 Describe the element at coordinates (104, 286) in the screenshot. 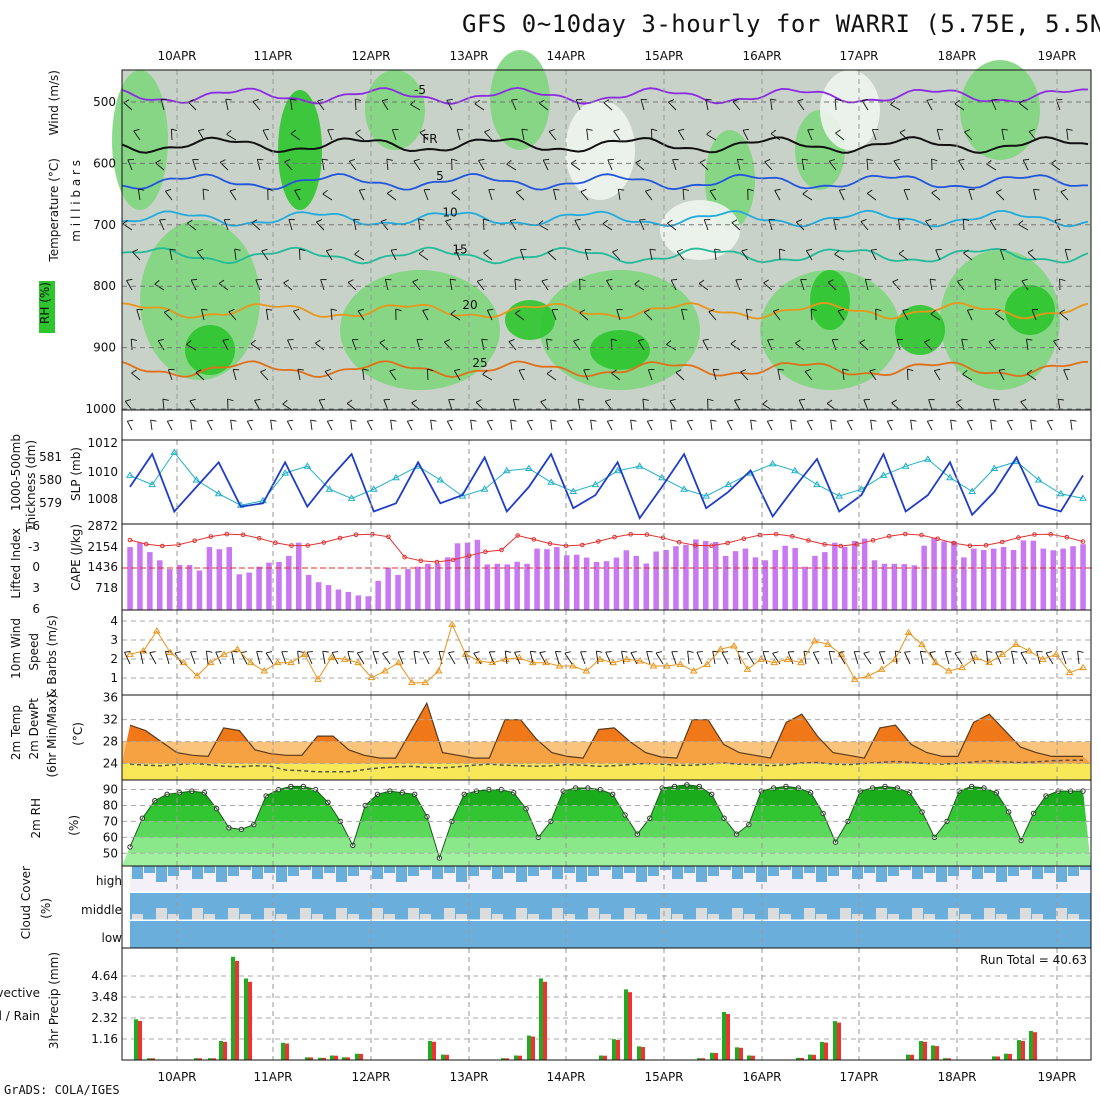

I see `pressure-tick-800: 800` at that location.